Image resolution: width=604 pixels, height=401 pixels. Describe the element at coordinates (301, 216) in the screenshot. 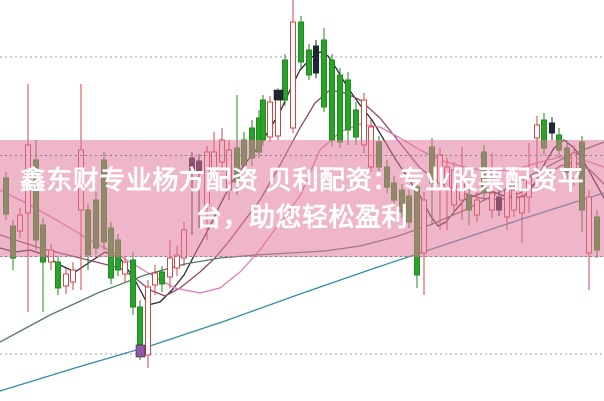

I see `caption-line-2: 台，助您轻松盈利` at that location.